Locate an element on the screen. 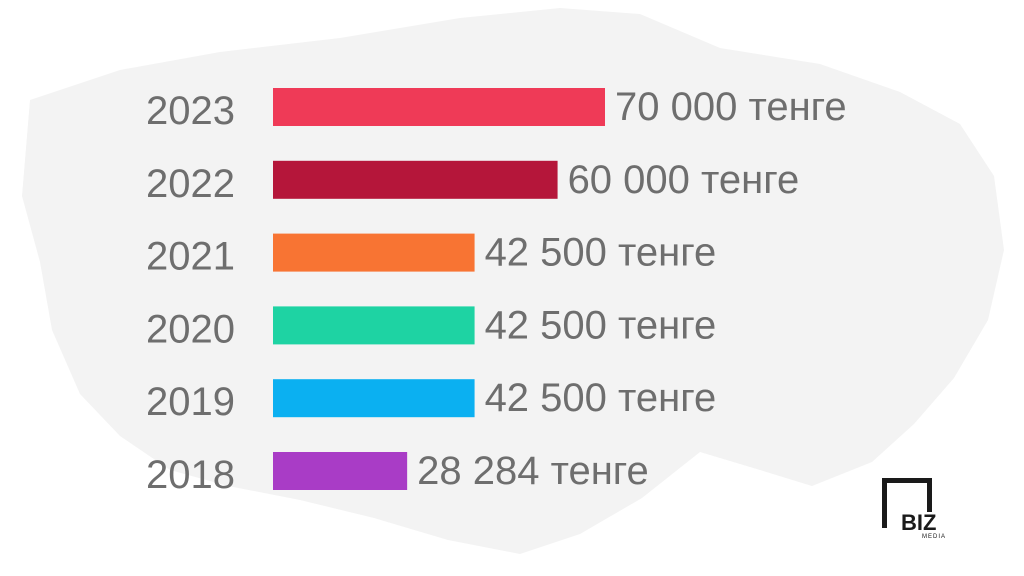 The image size is (1024, 576). bar-2022 is located at coordinates (415, 179).